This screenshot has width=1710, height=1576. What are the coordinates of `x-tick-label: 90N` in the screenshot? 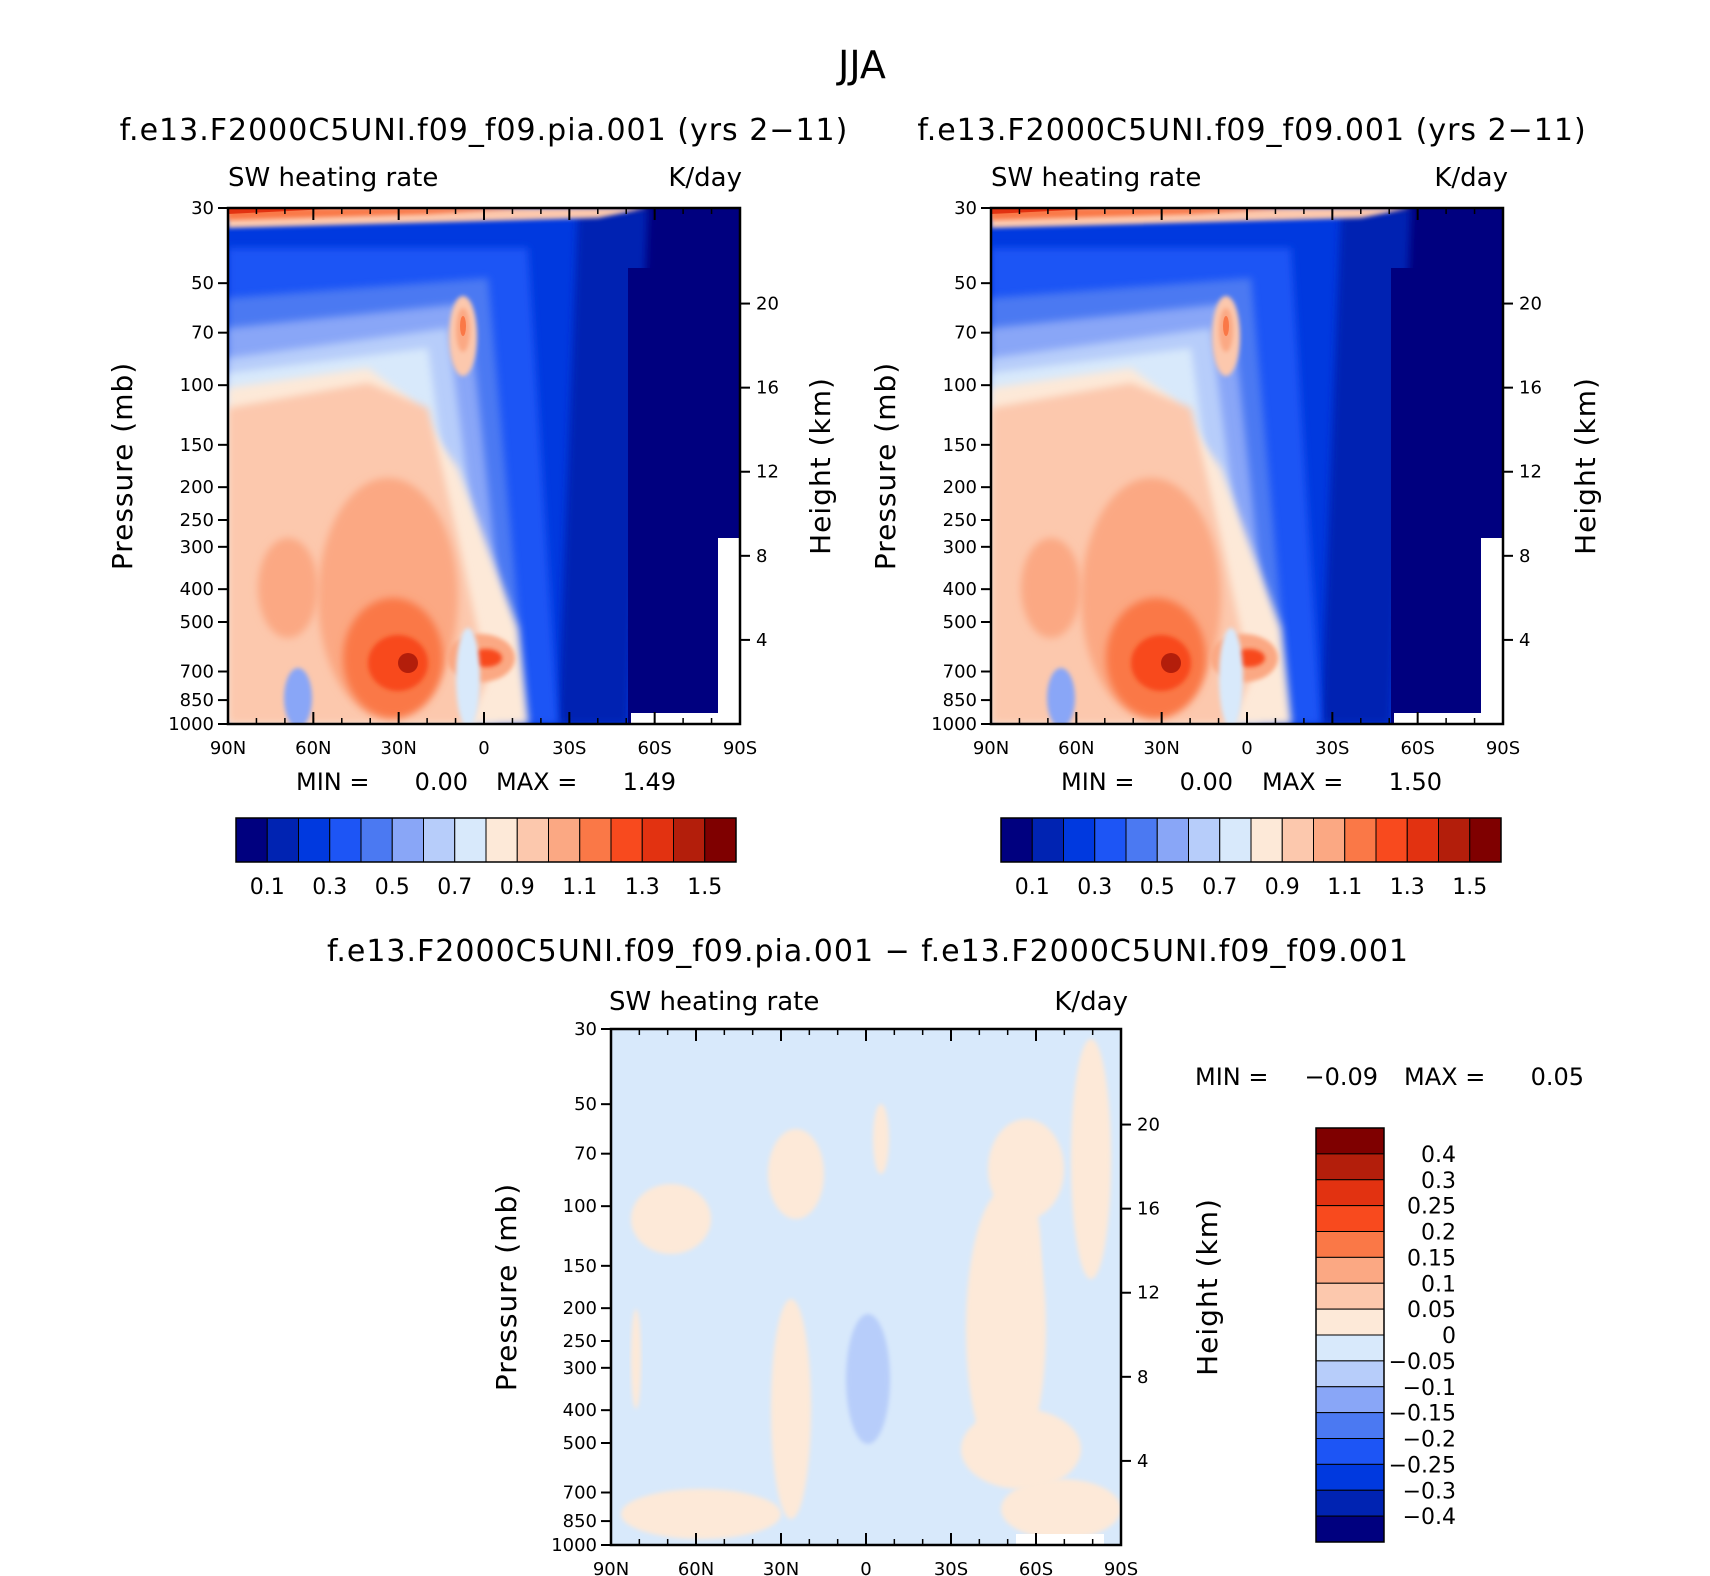 It's located at (991, 748).